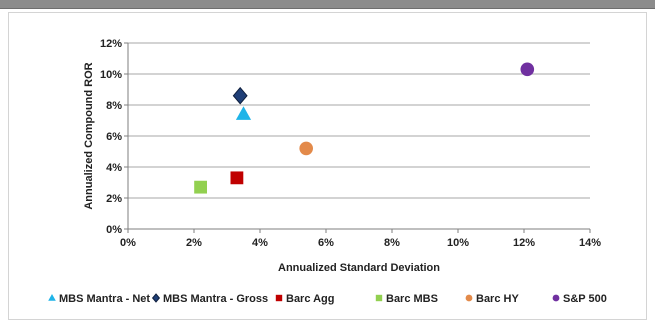 The width and height of the screenshot is (655, 324). What do you see at coordinates (89, 135) in the screenshot?
I see `y-axis-title: Annualized Compound ROR` at bounding box center [89, 135].